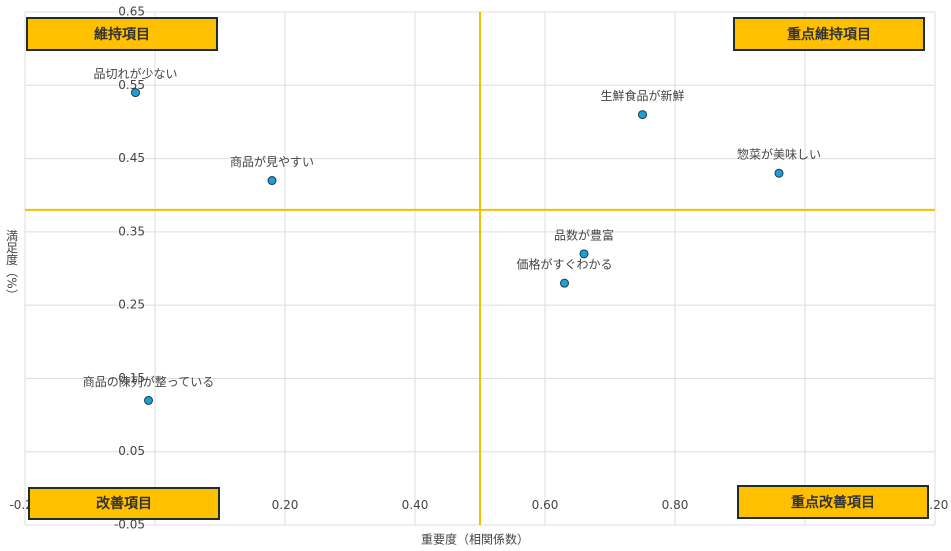  What do you see at coordinates (545, 505) in the screenshot?
I see `x-tick-label: 0.60` at bounding box center [545, 505].